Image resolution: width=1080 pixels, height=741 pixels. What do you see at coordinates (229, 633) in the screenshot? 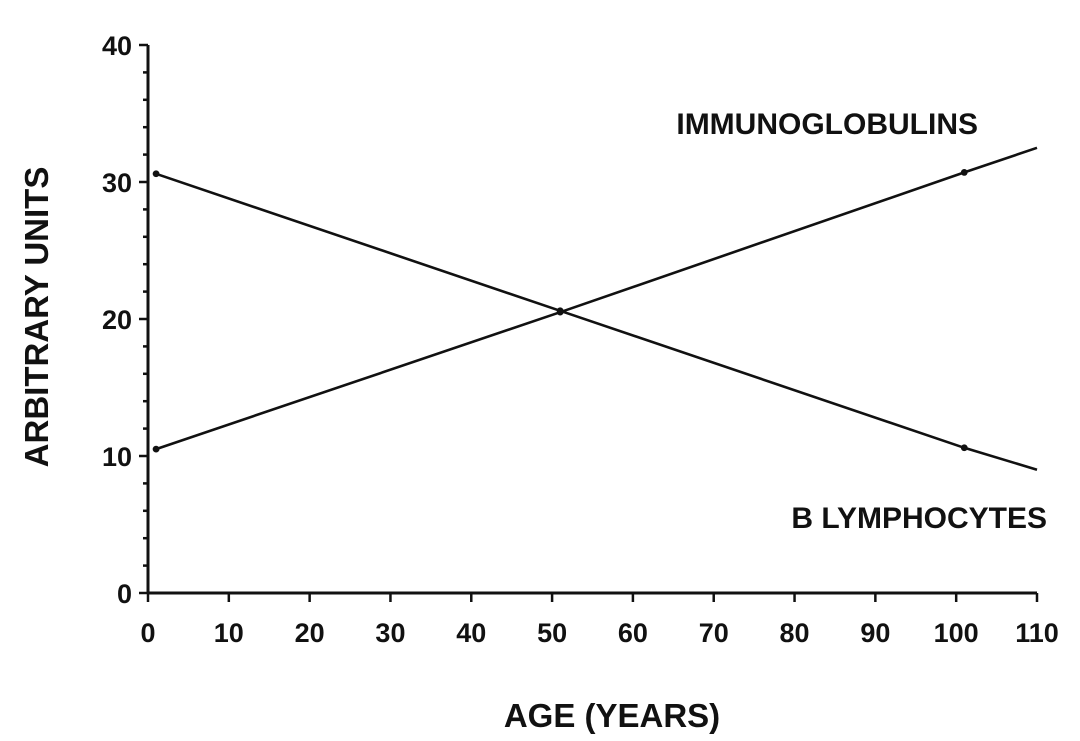
I see `x-tick-label: 10` at bounding box center [229, 633].